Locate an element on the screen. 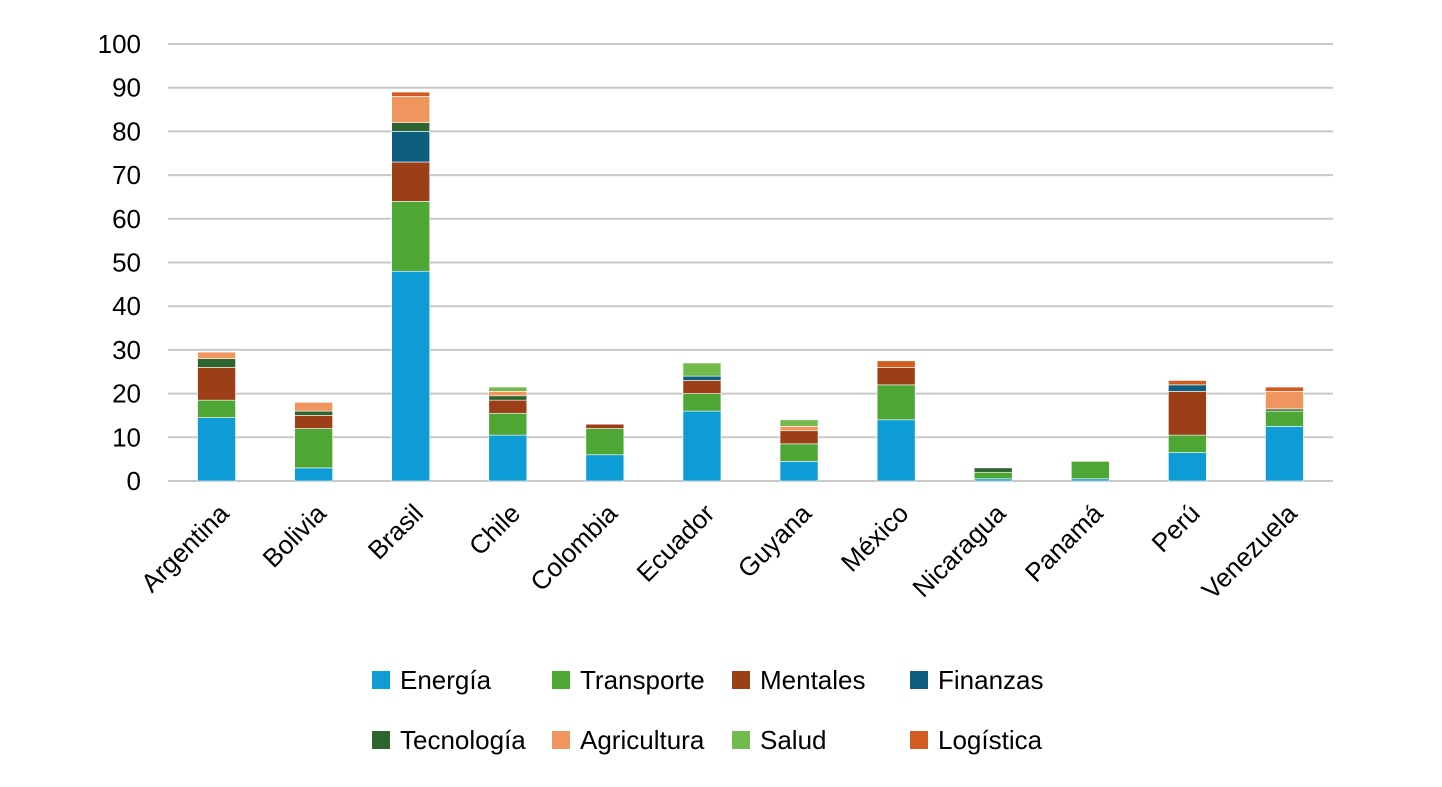  legend-item: Tecnología is located at coordinates (449, 740).